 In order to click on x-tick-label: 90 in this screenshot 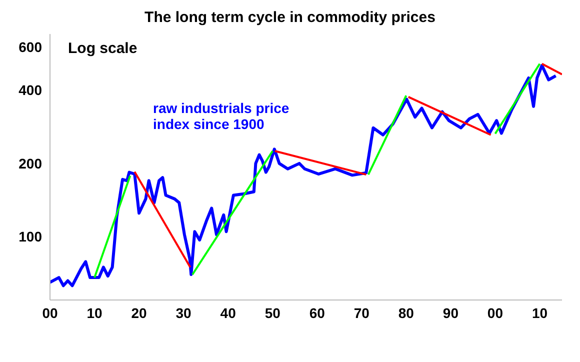, I will do `click(450, 312)`.